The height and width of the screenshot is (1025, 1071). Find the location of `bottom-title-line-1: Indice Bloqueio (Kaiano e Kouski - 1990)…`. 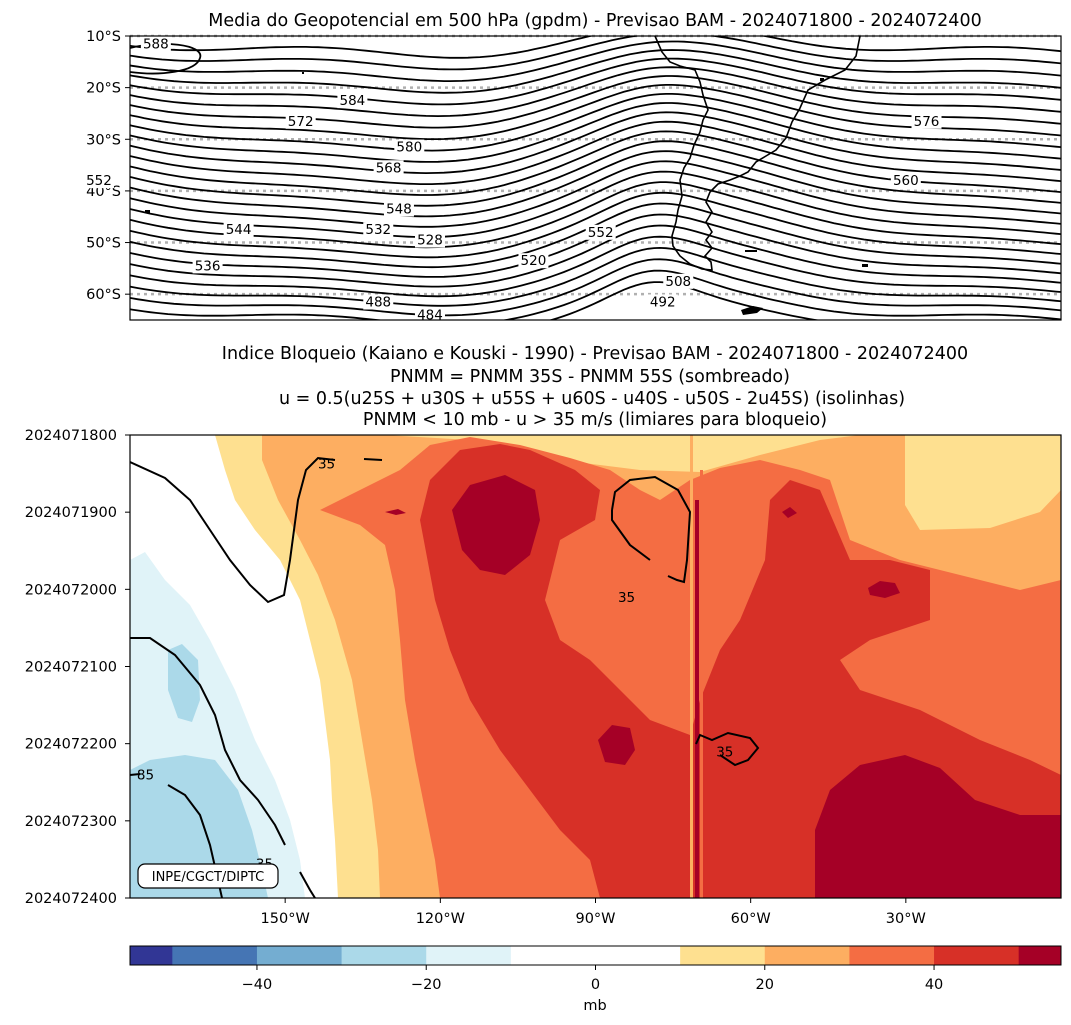

bottom-title-line-1: Indice Bloqueio (Kaiano e Kouski - 1990)… is located at coordinates (595, 354).